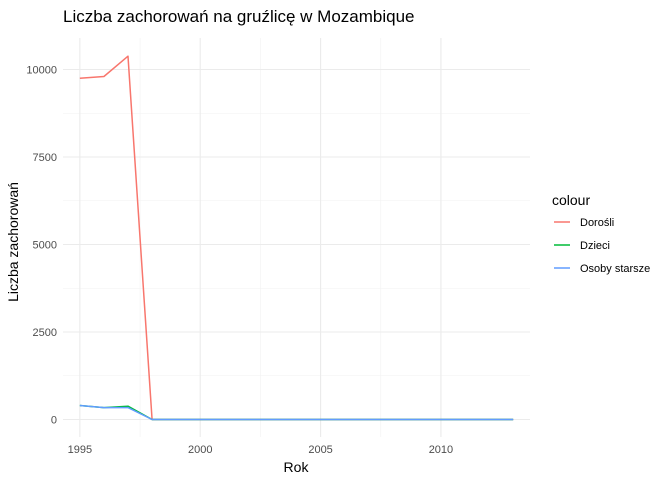  I want to click on legend-items: Dorośli Dzieci Osoby starsze, so click(602, 246).